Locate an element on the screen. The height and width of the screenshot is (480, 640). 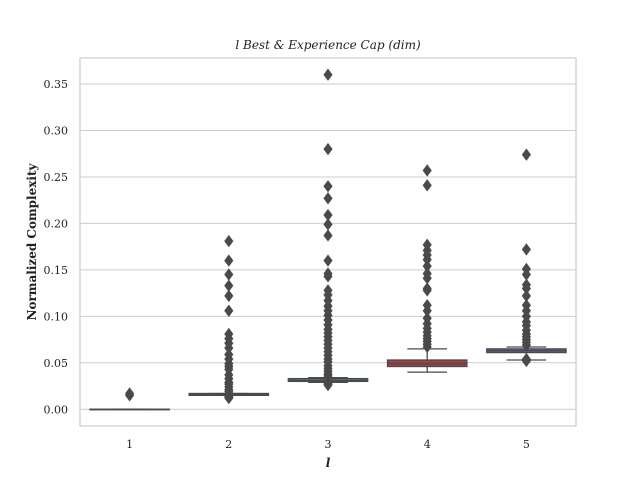
y-tick-label: 0.00 is located at coordinates (56, 409).